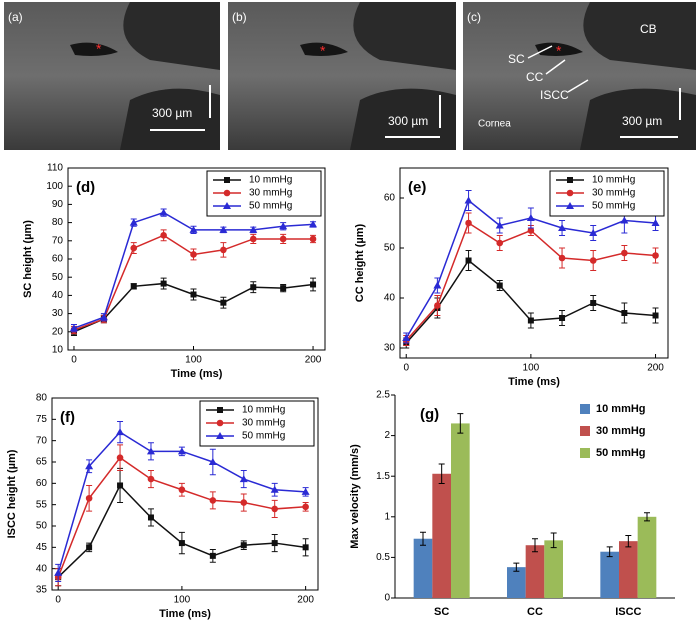  Describe the element at coordinates (494, 124) in the screenshot. I see `annotation: Cornea` at that location.